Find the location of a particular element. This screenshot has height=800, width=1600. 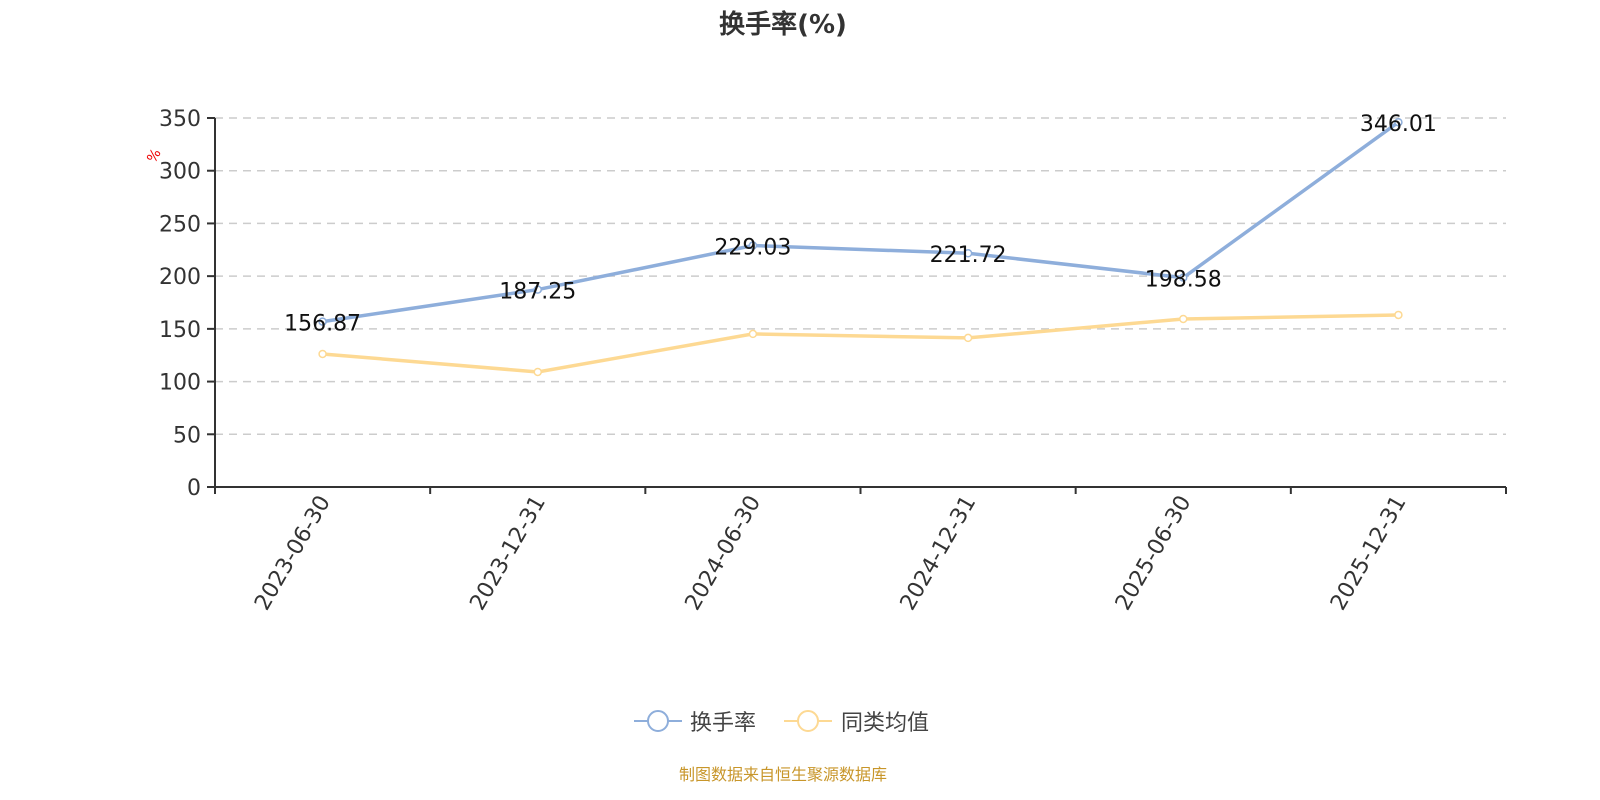

data-label: 229.03 is located at coordinates (752, 248).